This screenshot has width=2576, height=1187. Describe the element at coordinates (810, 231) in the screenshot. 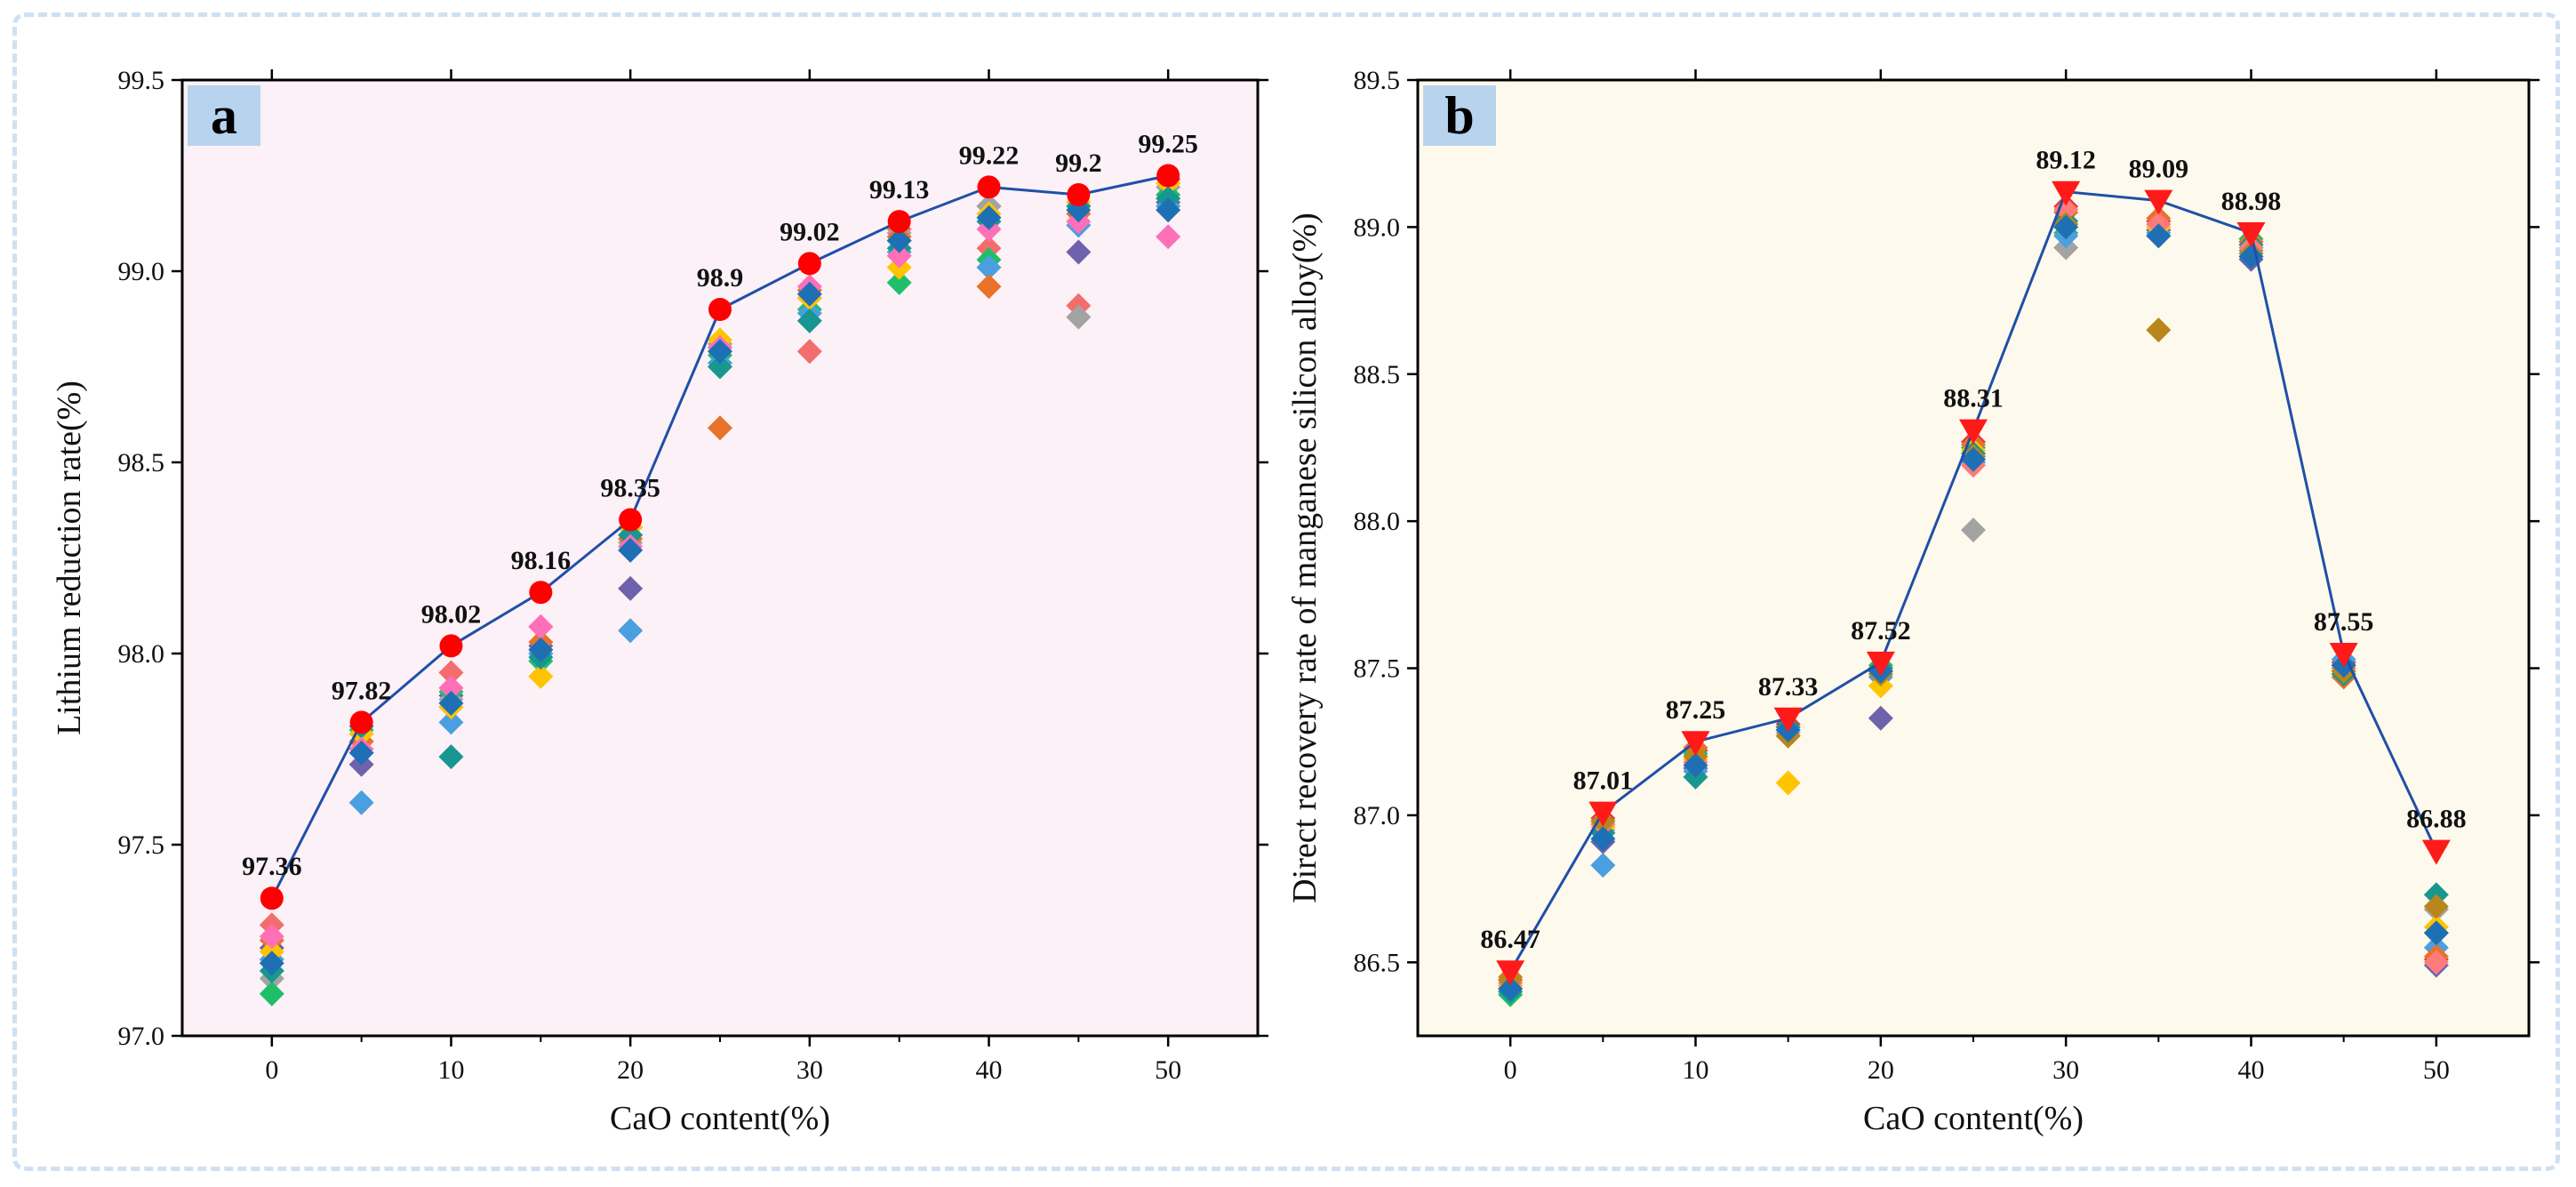

I see `data-label: 99.02` at that location.